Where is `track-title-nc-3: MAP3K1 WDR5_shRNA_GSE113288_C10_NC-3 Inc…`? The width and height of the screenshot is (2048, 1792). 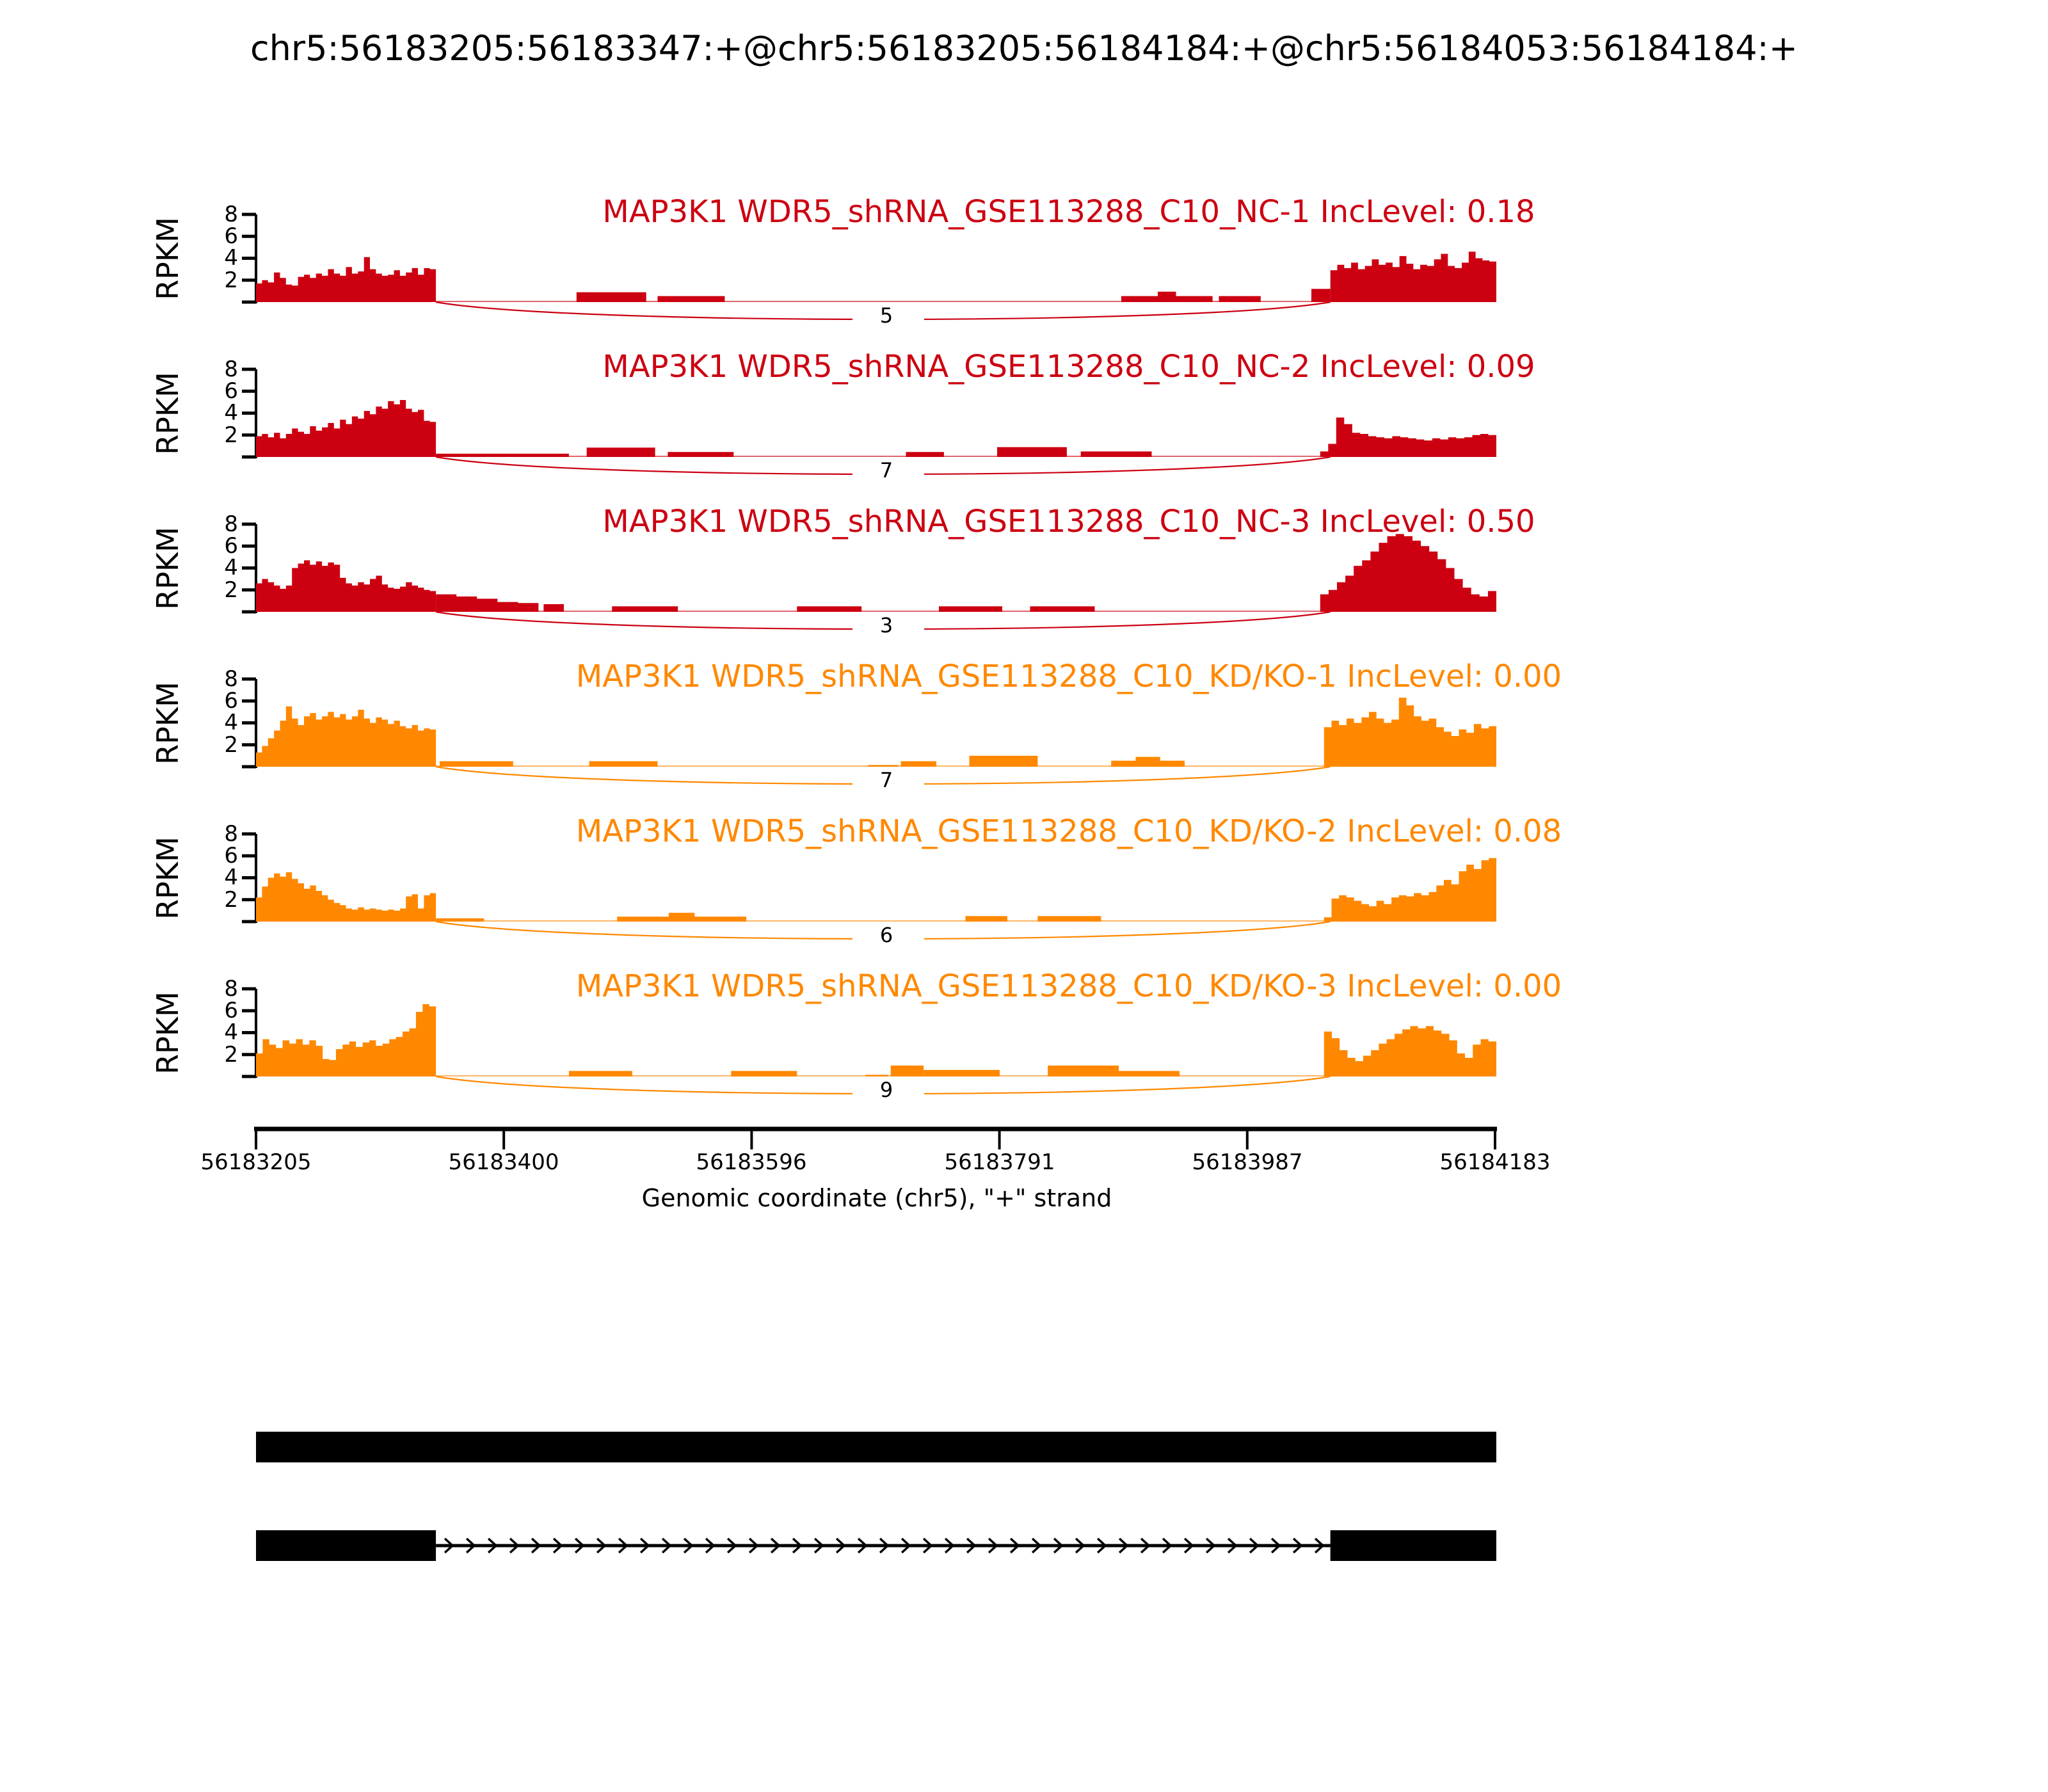
track-title-nc-3: MAP3K1 WDR5_shRNA_GSE113288_C10_NC-3 Inc… is located at coordinates (1068, 522).